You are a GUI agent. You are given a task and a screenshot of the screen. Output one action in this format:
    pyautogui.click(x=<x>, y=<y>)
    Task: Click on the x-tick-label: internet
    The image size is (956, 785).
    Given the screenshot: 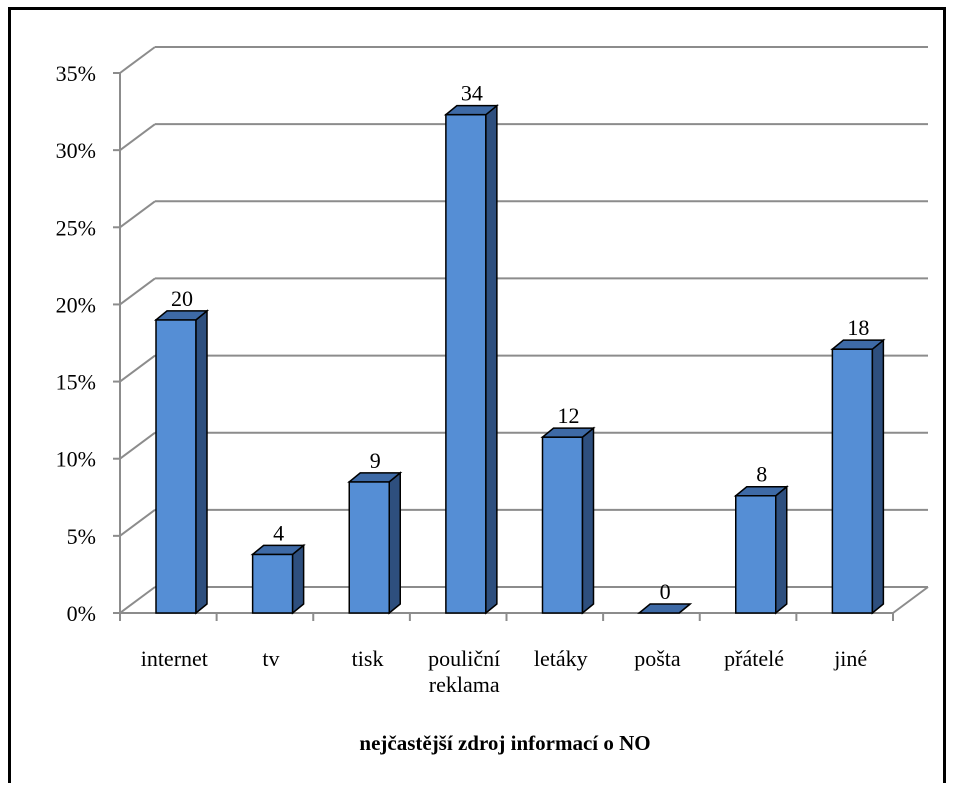 What is the action you would take?
    pyautogui.click(x=174, y=658)
    